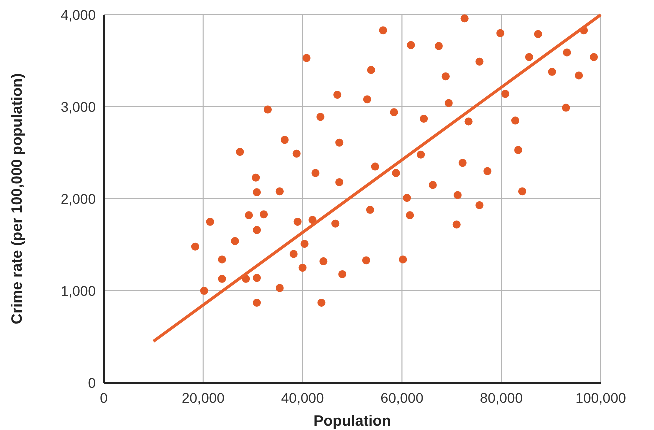 The image size is (654, 430). Describe the element at coordinates (353, 421) in the screenshot. I see `x-axis-title: Population` at that location.